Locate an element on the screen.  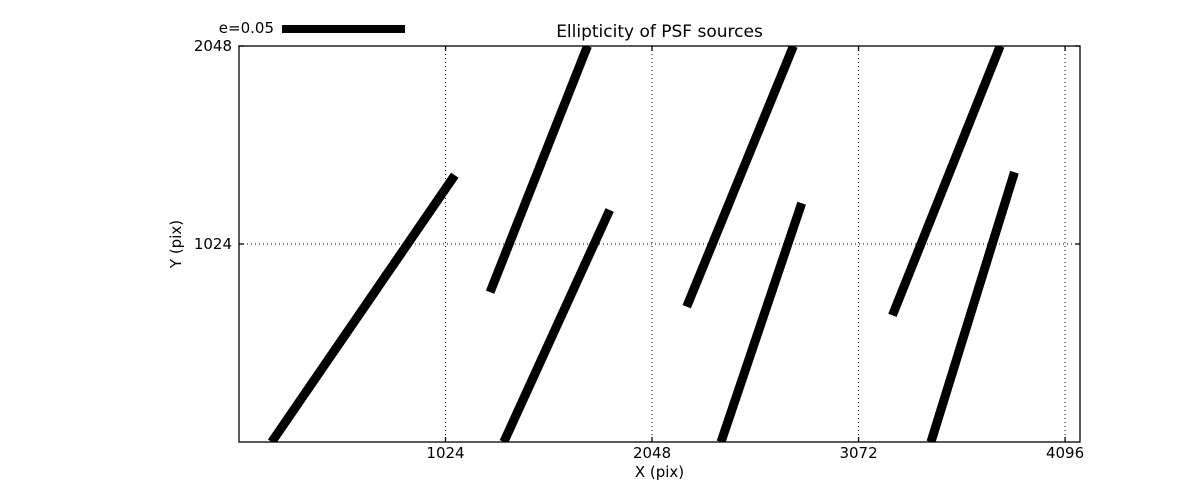
chart-title: Ellipticity of PSF sources is located at coordinates (659, 32).